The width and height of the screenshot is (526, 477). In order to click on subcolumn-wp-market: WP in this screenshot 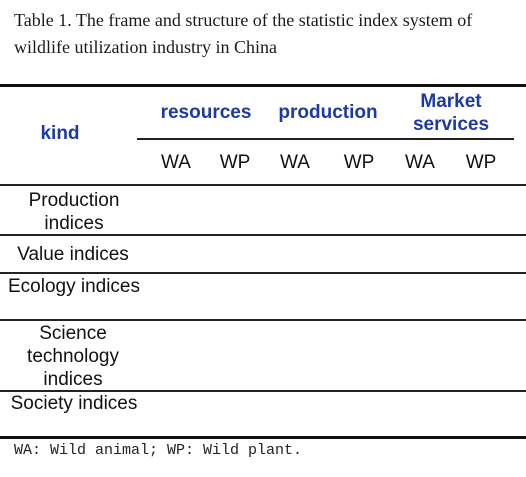, I will do `click(481, 162)`.